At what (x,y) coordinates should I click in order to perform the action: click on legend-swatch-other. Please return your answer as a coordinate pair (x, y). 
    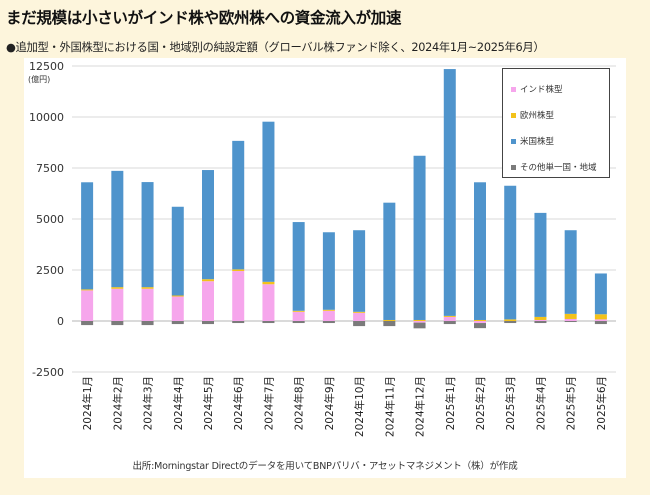
    Looking at the image, I should click on (513, 167).